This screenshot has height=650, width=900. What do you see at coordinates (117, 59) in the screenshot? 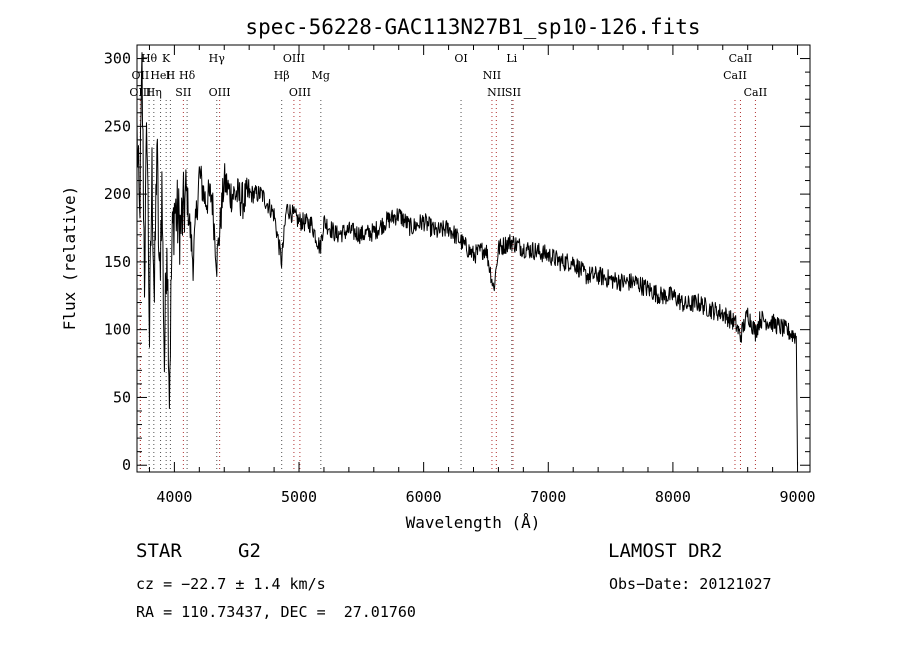
I see `y-tick-label: 300` at bounding box center [117, 59].